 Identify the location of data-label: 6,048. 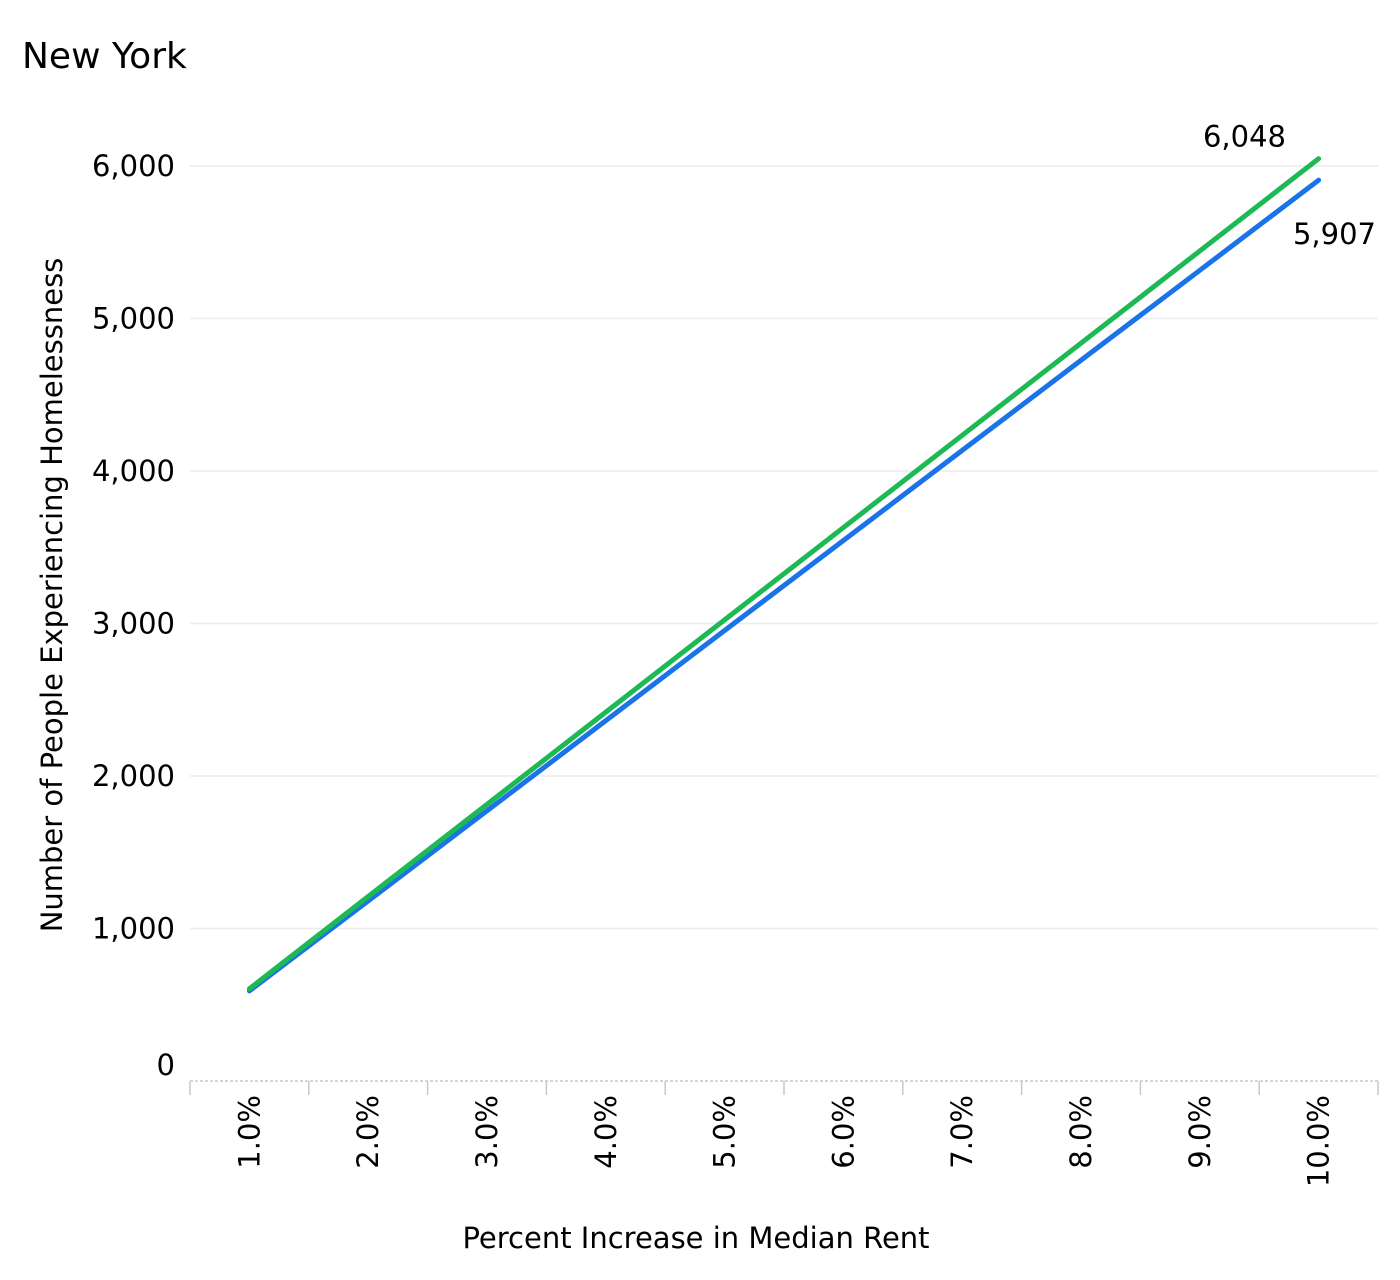
(1244, 137).